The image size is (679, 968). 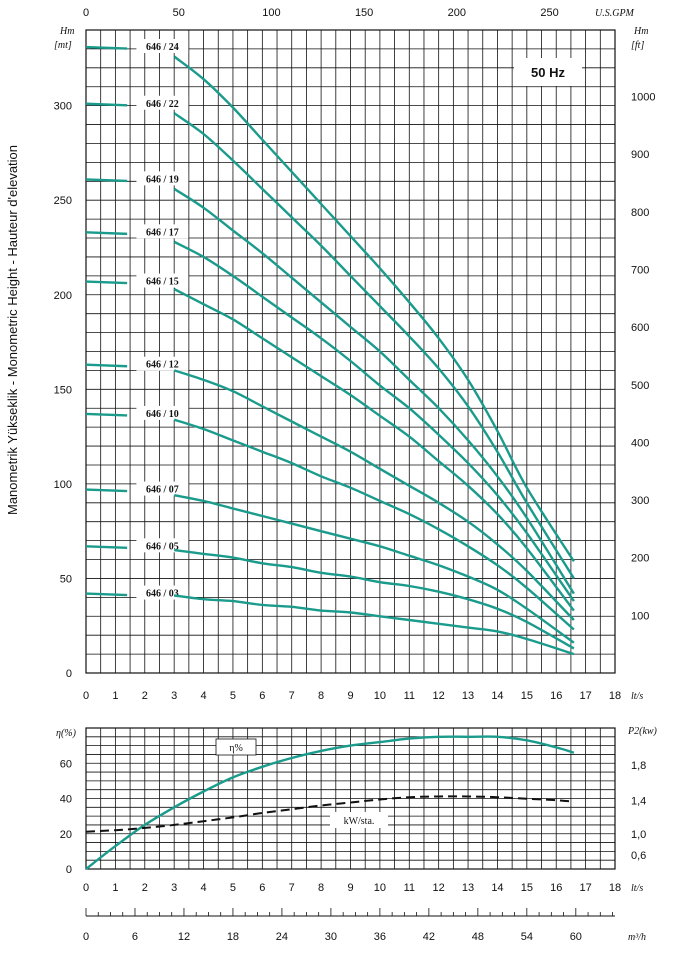 I want to click on ft-tick-label: 800, so click(x=640, y=213).